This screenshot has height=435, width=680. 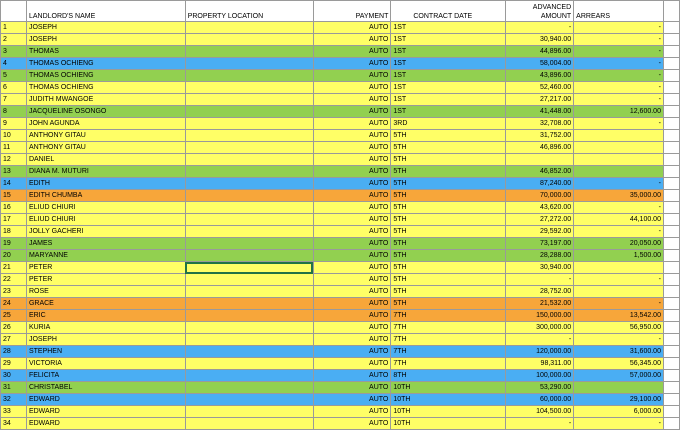 I want to click on row-number: 33, so click(x=13, y=411).